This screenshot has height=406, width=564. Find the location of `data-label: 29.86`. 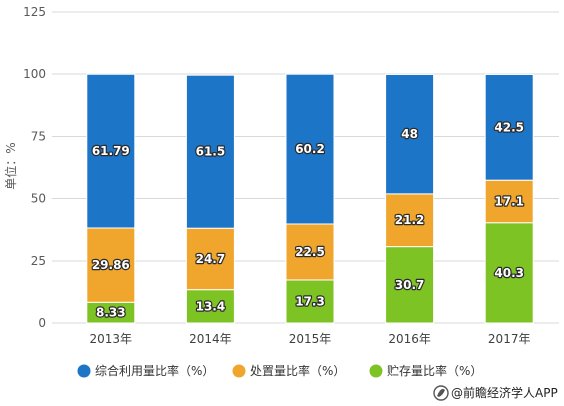

data-label: 29.86 is located at coordinates (111, 265).